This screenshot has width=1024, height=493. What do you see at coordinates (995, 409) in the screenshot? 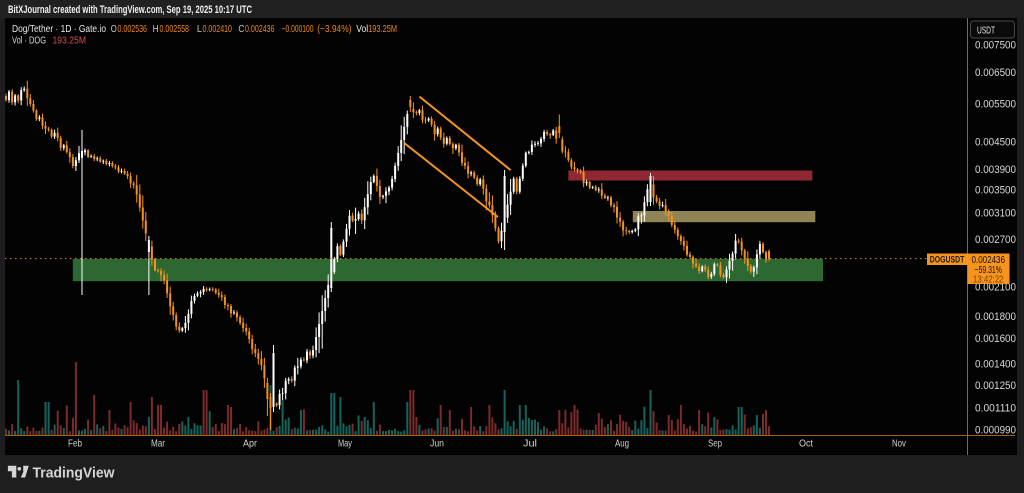
I see `svg-text: 0.001110` at bounding box center [995, 409].